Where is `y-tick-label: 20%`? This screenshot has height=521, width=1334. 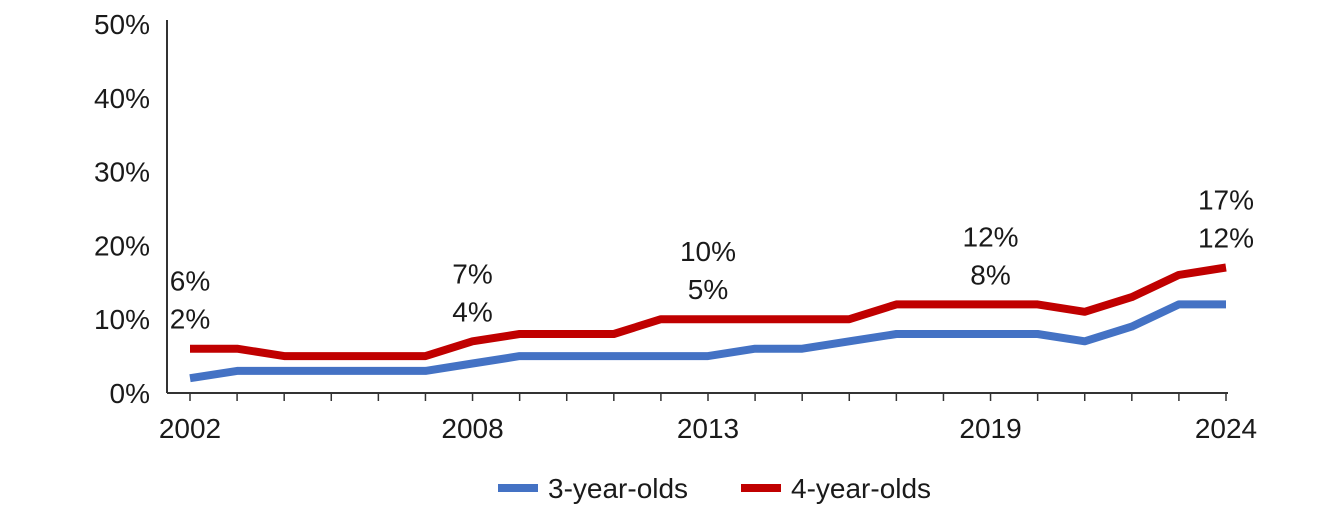
y-tick-label: 20% is located at coordinates (122, 245).